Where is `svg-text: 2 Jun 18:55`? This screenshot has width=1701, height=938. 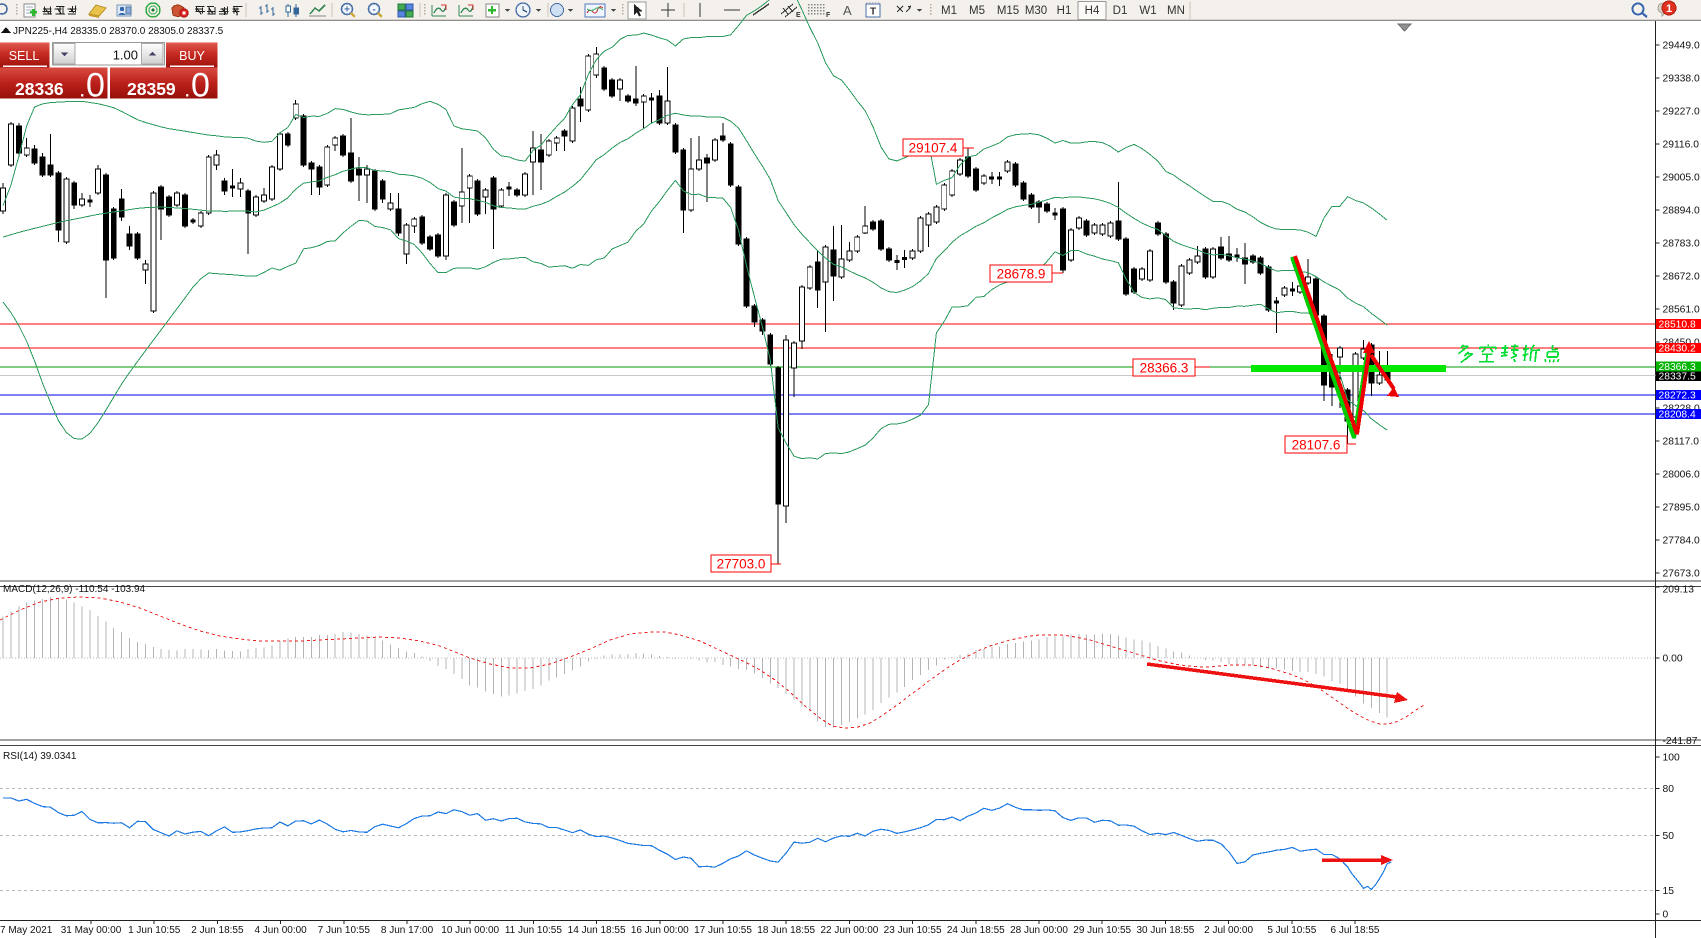 svg-text: 2 Jun 18:55 is located at coordinates (217, 930).